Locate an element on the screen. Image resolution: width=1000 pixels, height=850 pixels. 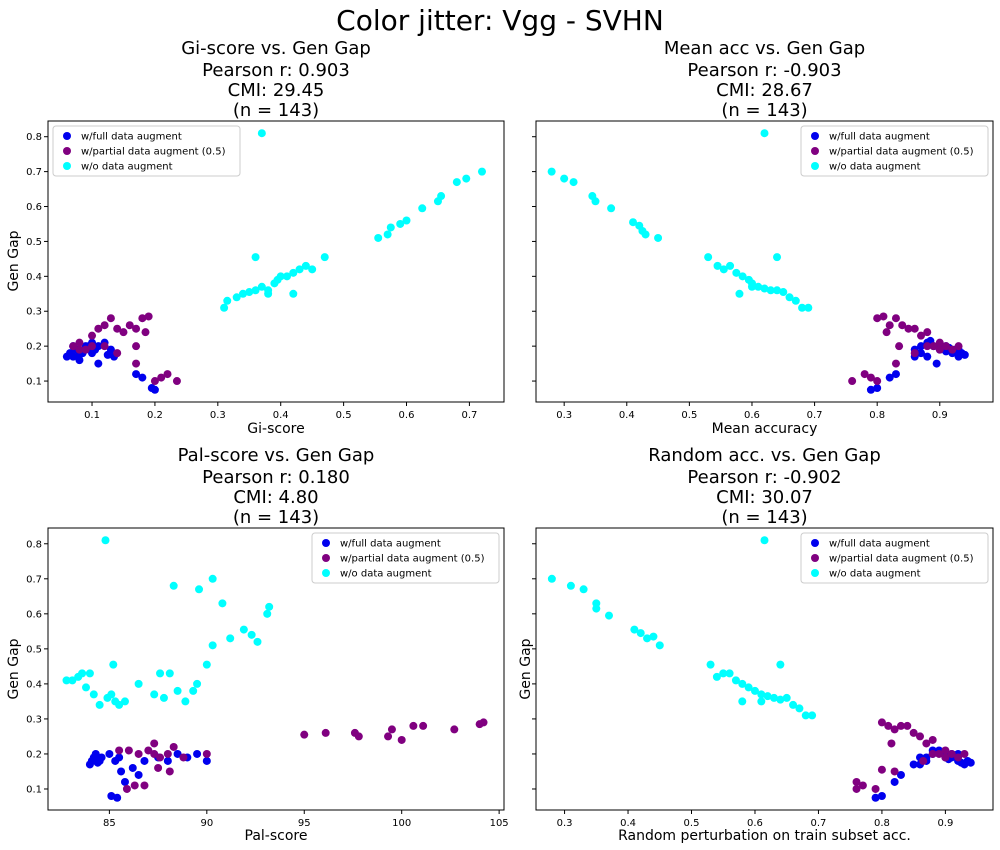
y-tick-label: 0.5 is located at coordinates (34, 649).